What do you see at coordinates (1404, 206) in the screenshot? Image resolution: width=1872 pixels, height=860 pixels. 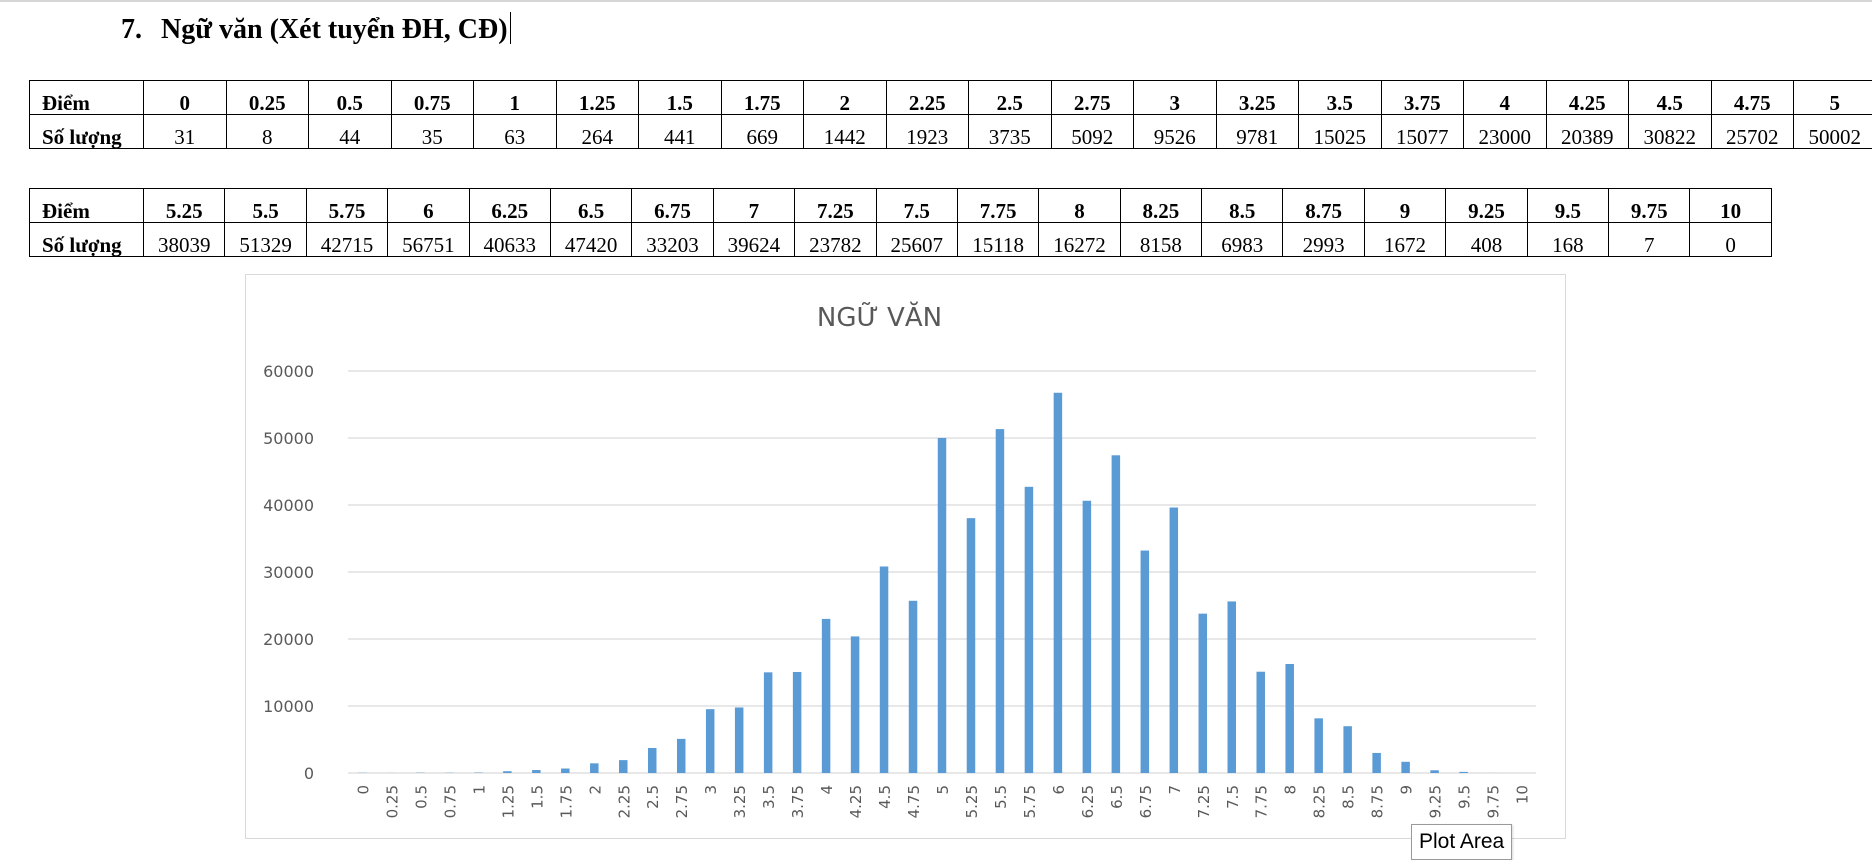 I see `score-cell: 9` at bounding box center [1404, 206].